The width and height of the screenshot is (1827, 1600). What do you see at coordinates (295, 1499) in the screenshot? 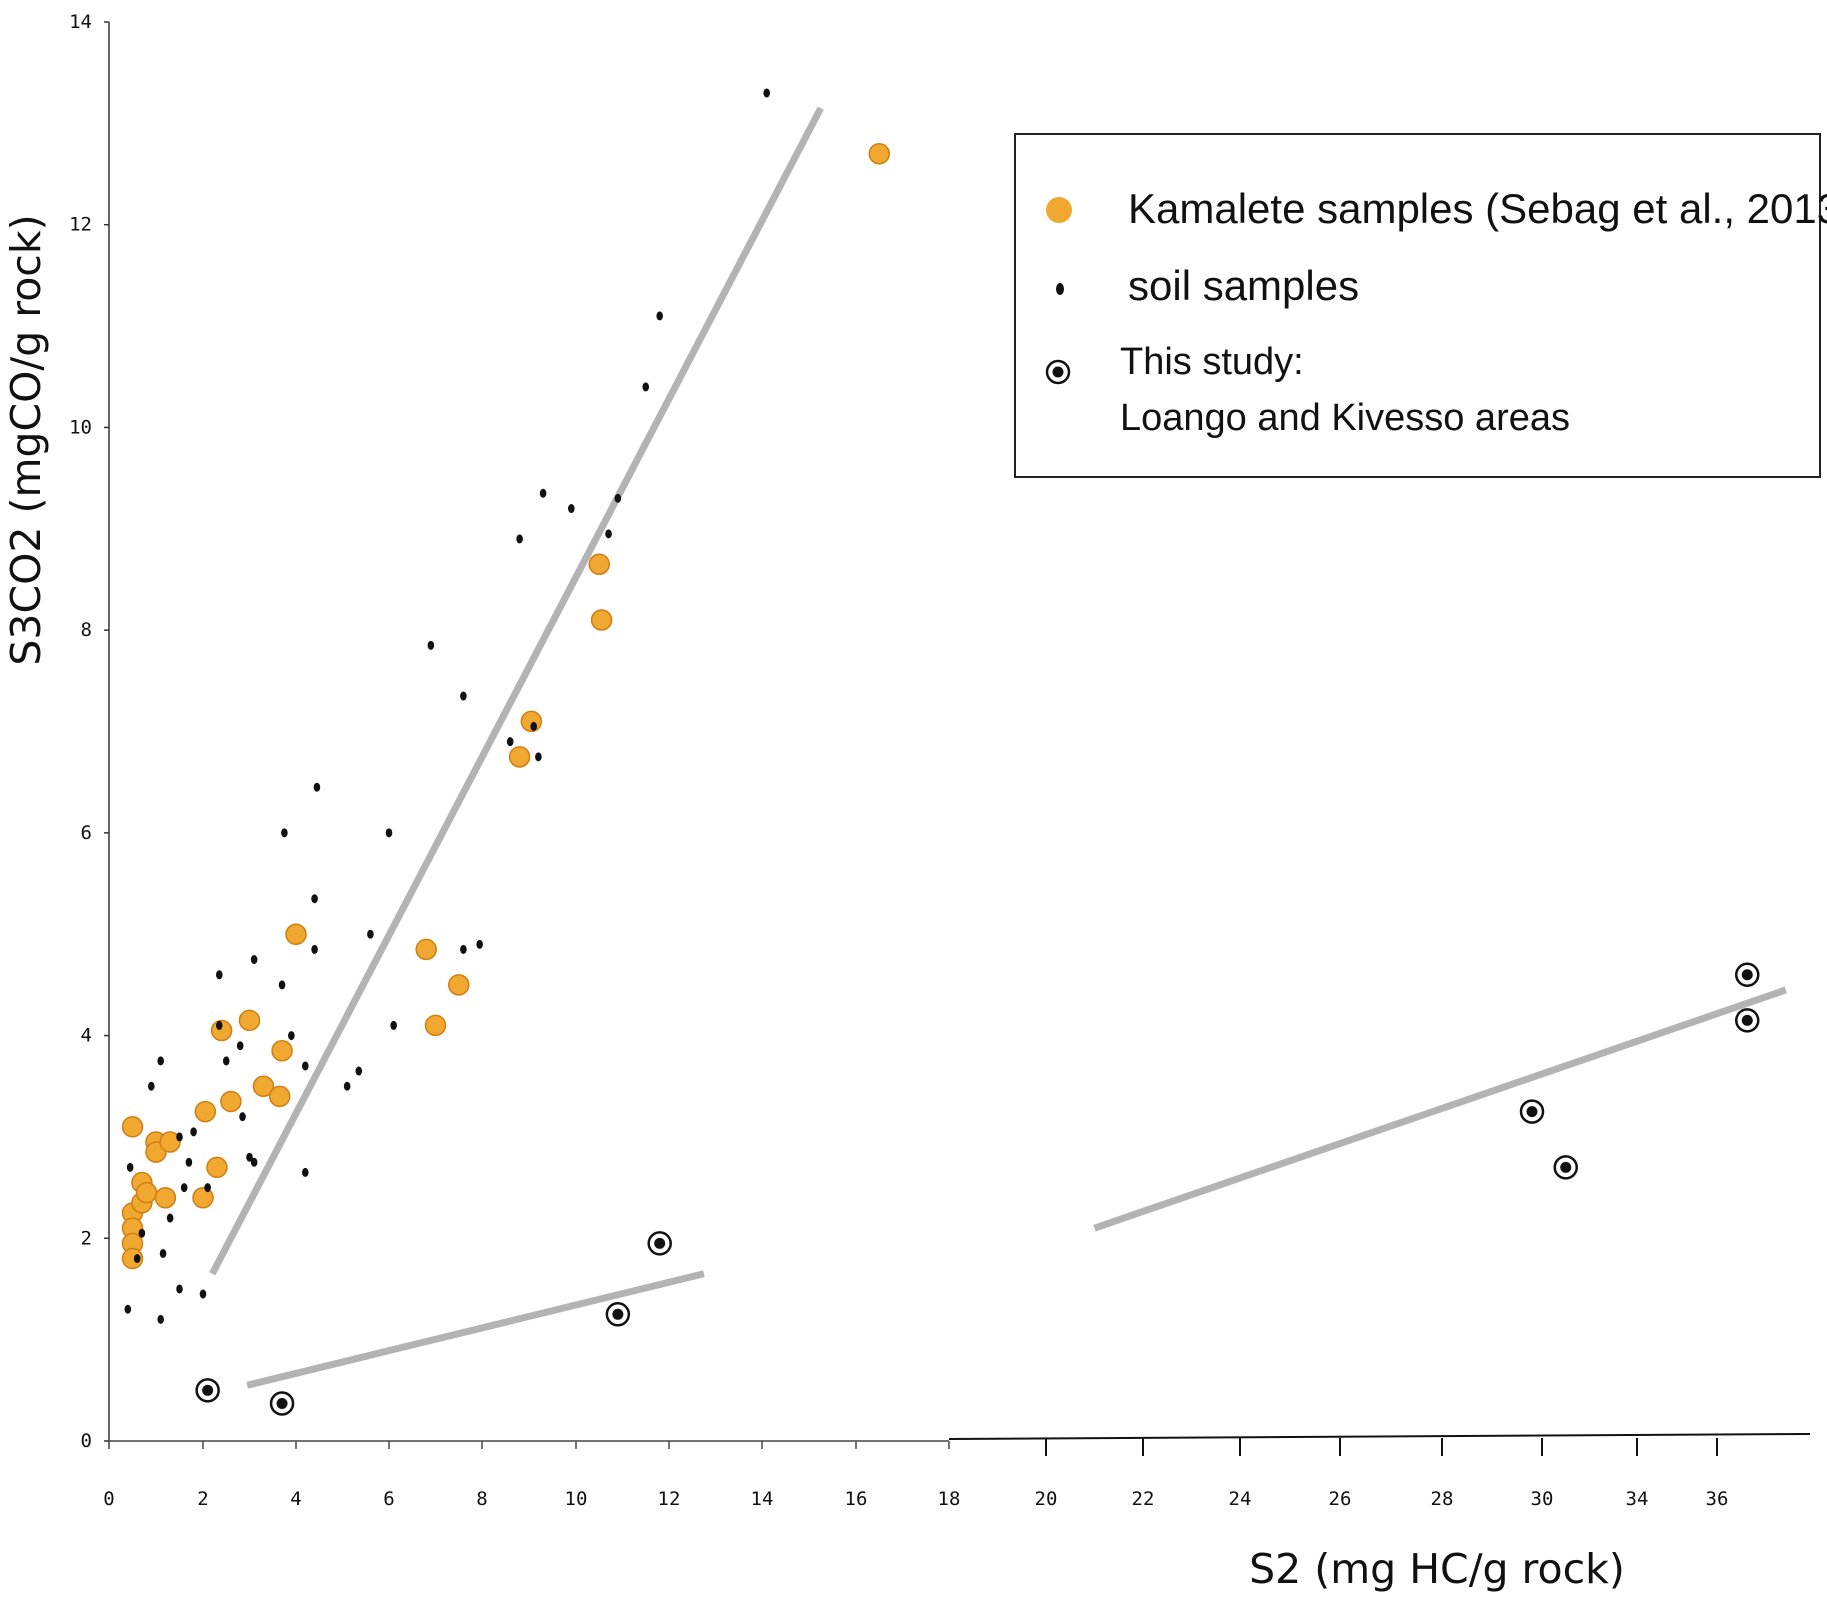
I see `x-tick-label: 4` at bounding box center [295, 1499].